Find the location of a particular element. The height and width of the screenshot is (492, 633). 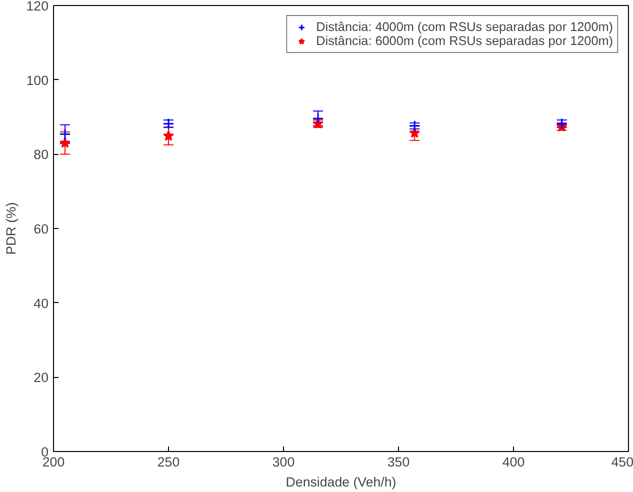

x-tick-label: 250 is located at coordinates (168, 462).